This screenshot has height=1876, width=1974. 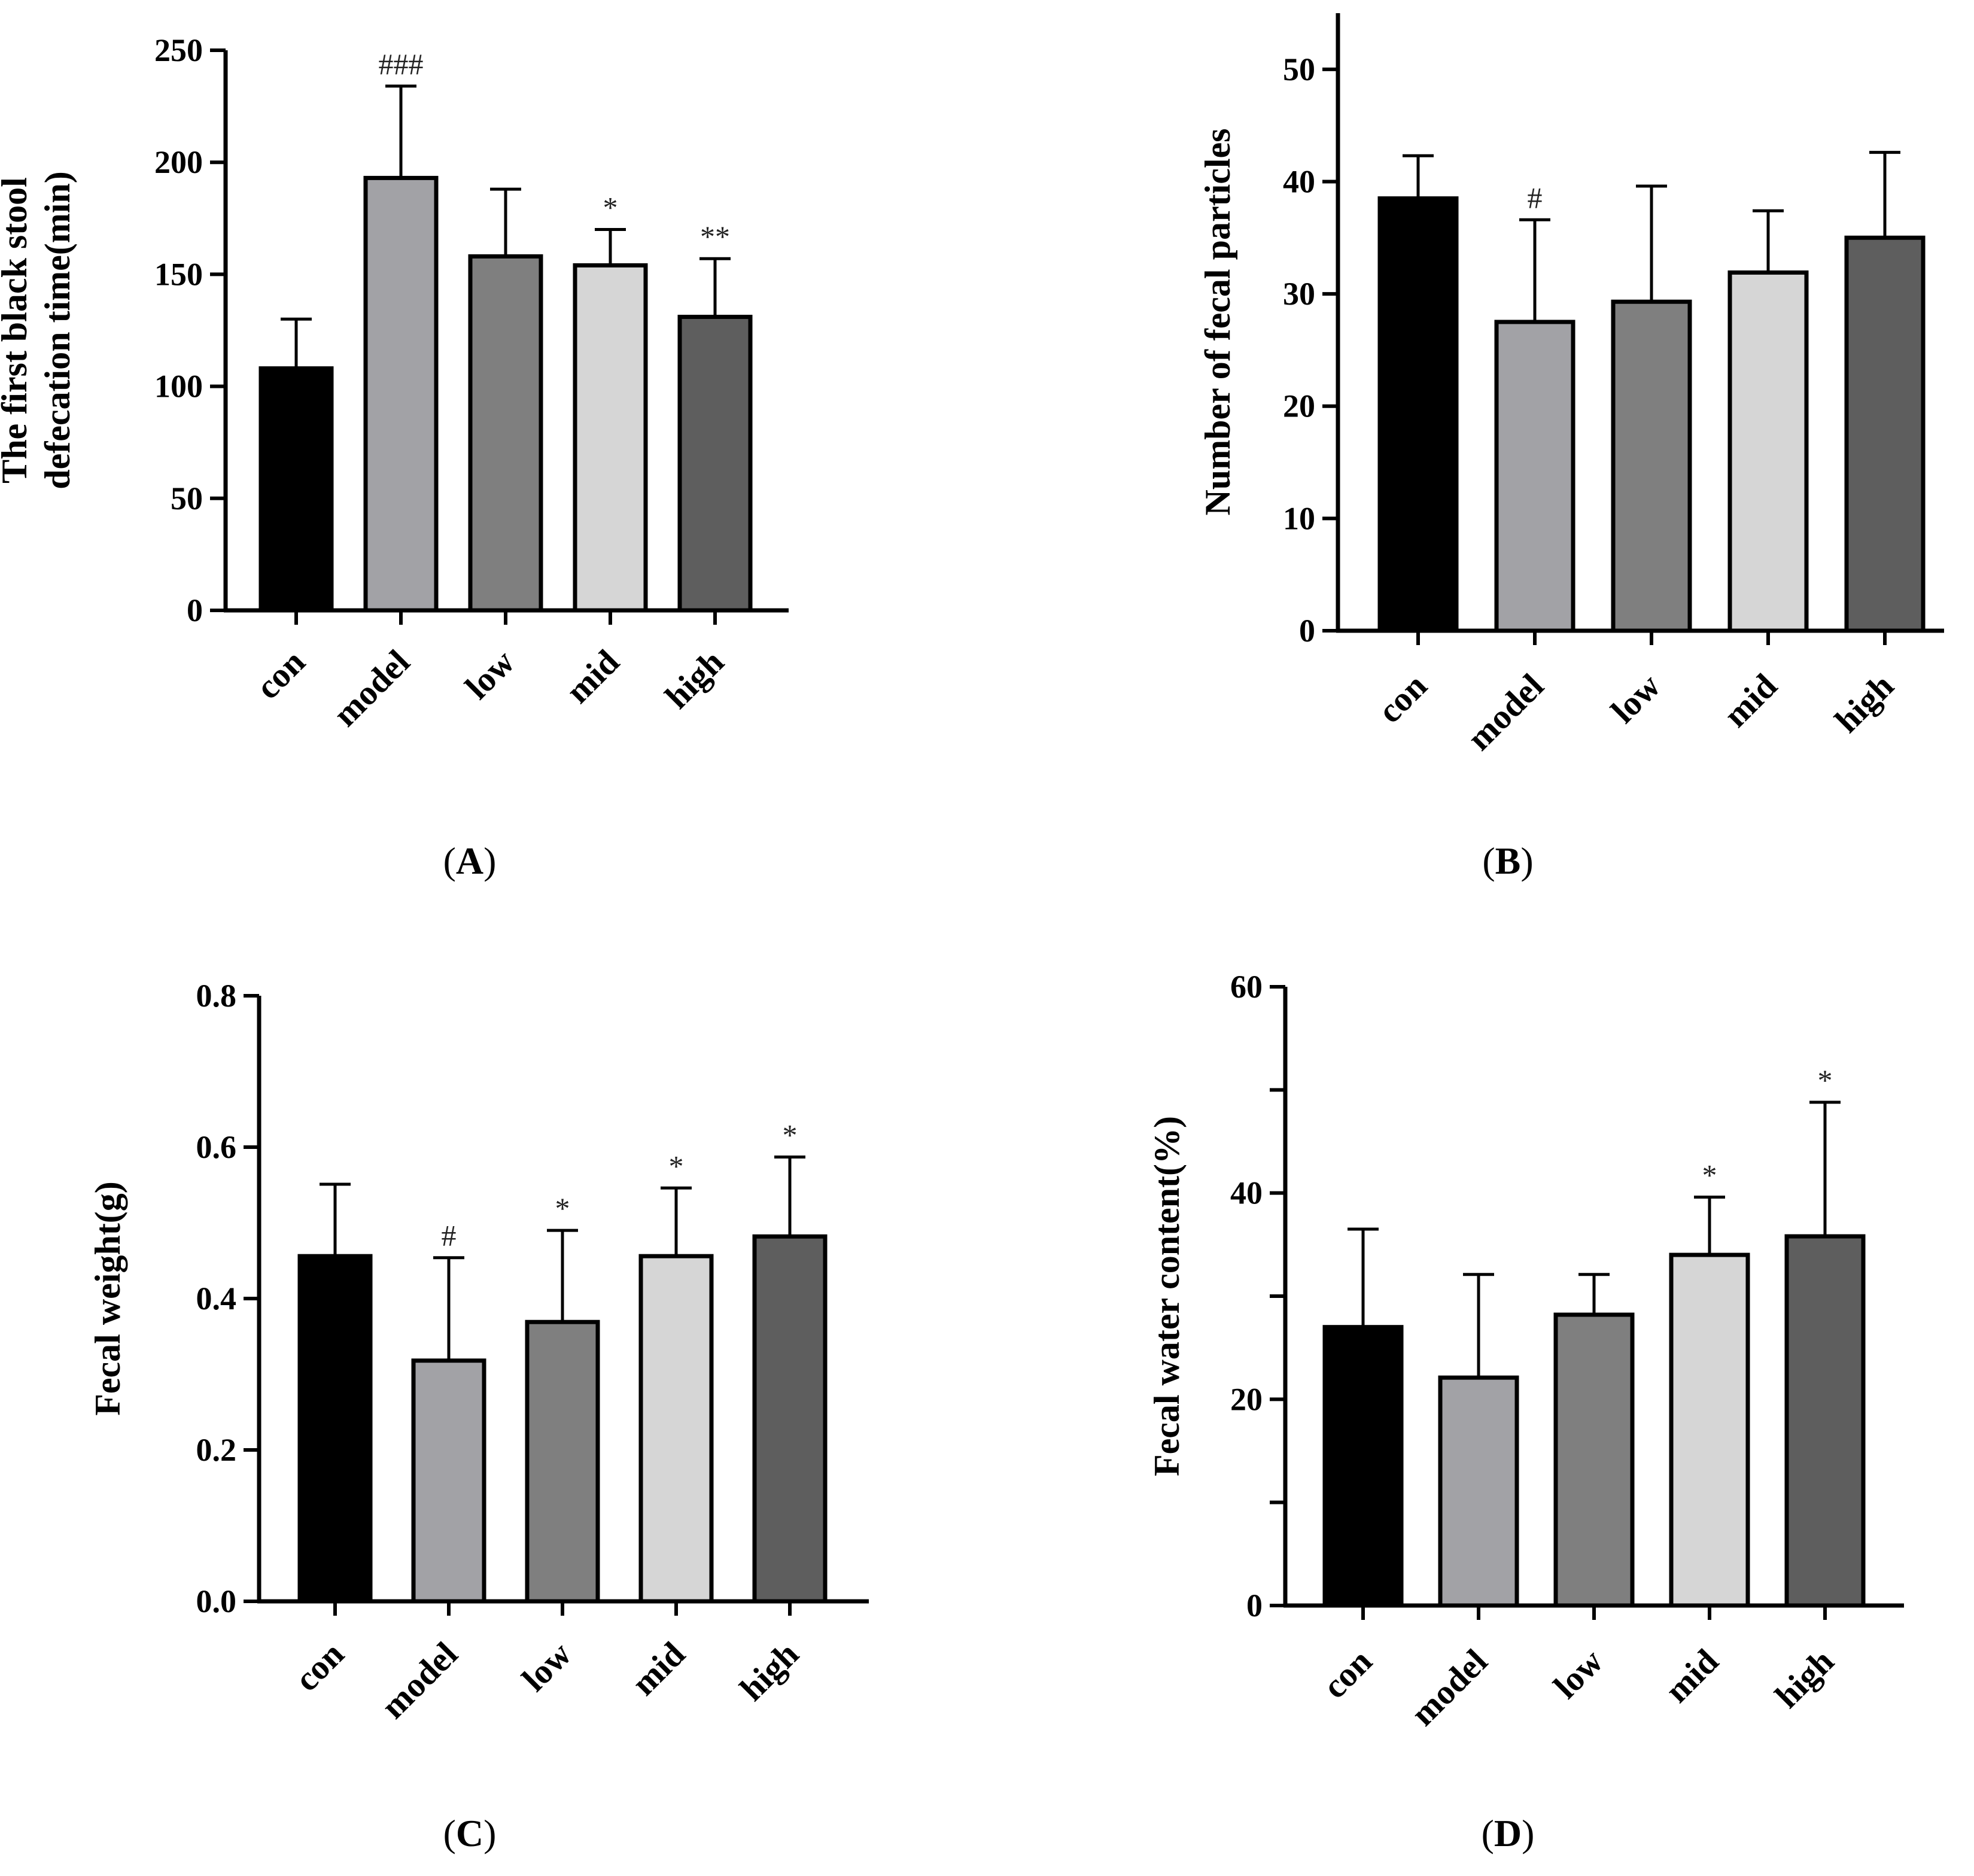 What do you see at coordinates (216, 996) in the screenshot?
I see `y-tick-label: 0.8` at bounding box center [216, 996].